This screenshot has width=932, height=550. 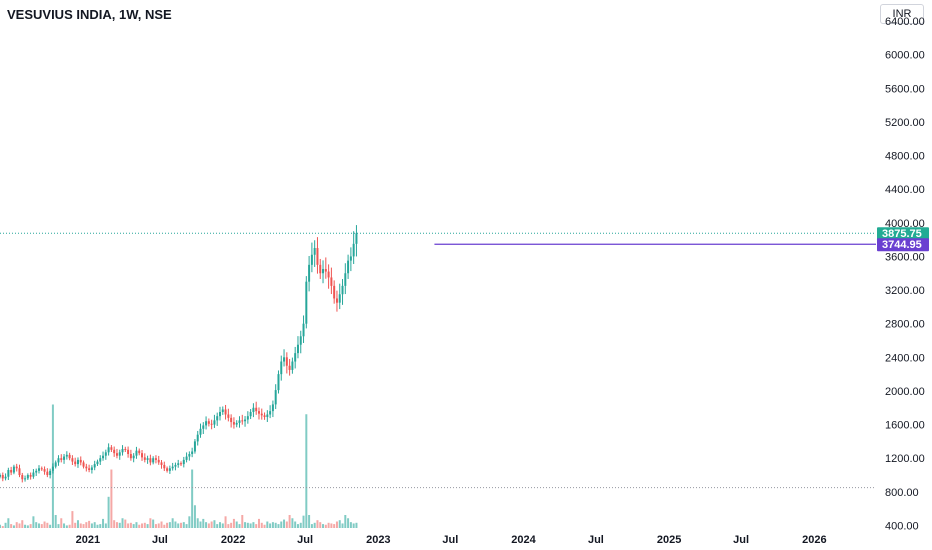 I want to click on y-tick-label: 5200.00, so click(x=905, y=123).